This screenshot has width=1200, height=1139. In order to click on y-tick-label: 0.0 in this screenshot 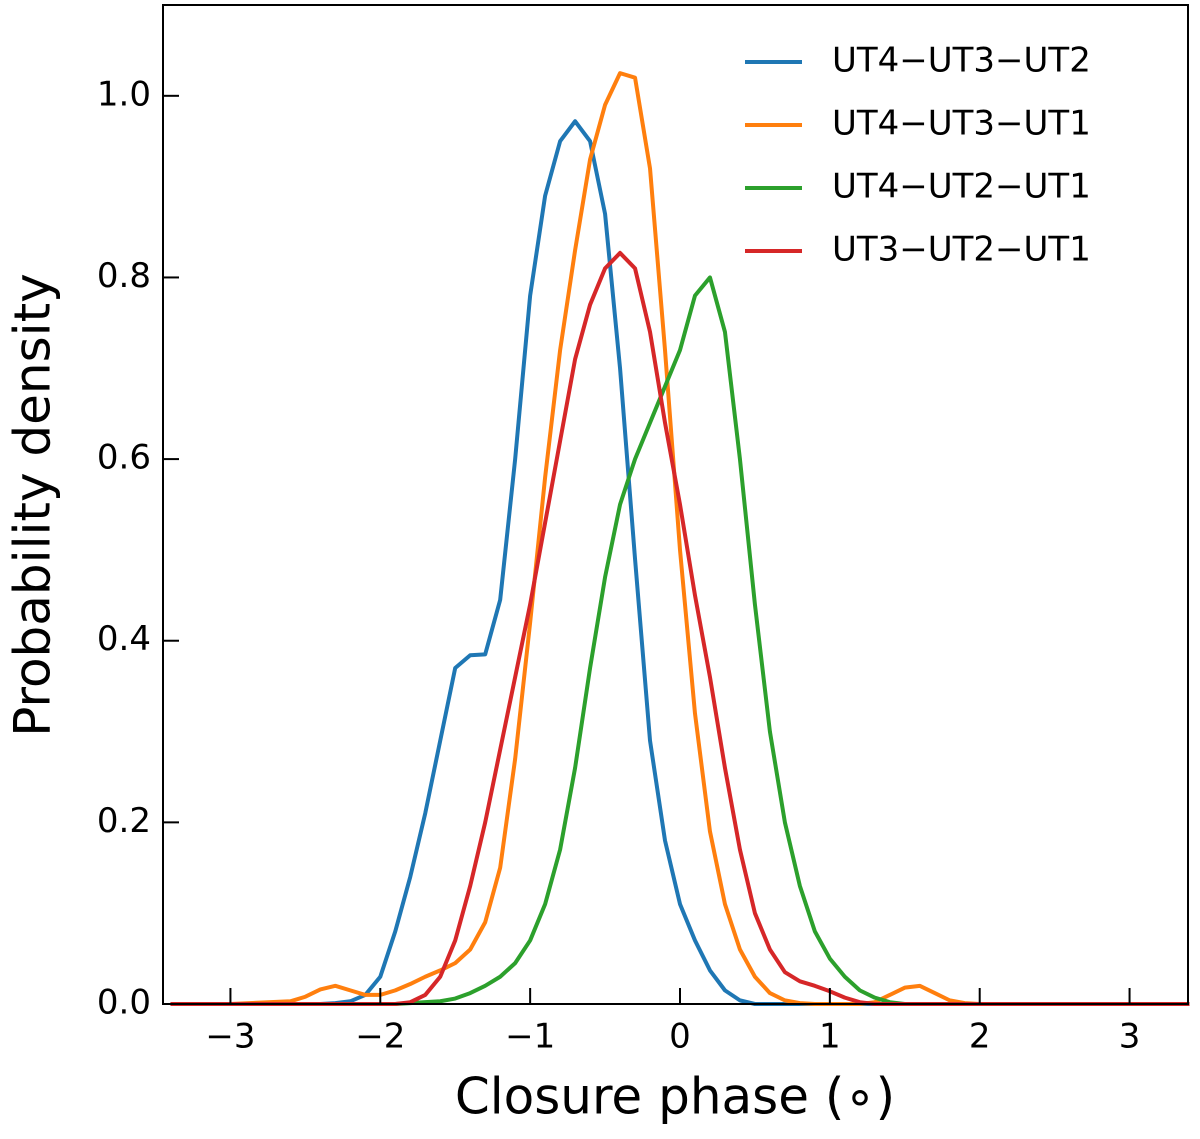, I will do `click(124, 1003)`.